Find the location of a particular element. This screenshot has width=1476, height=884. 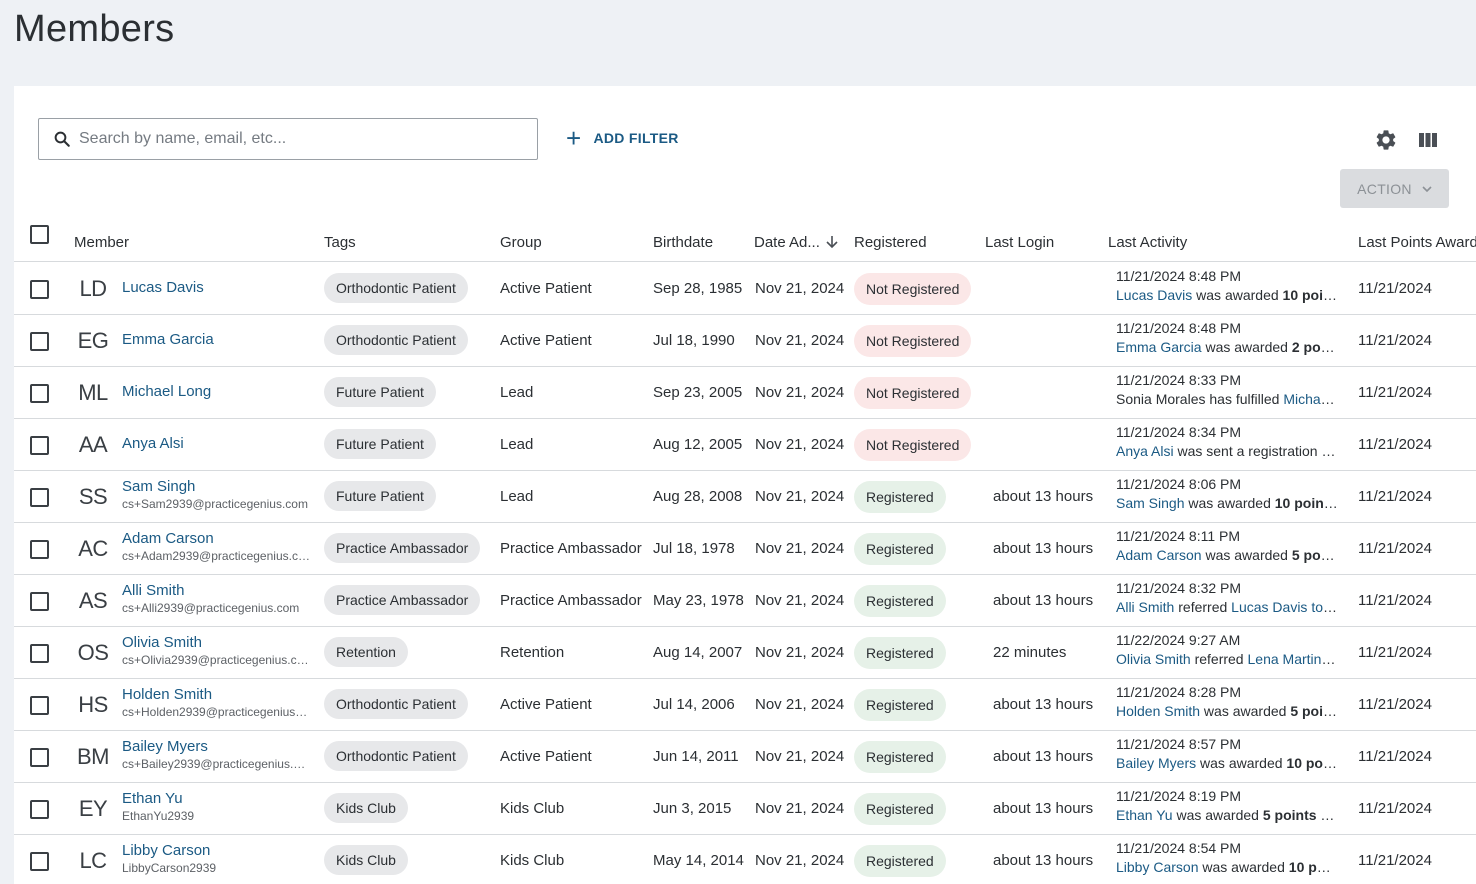

activity-points: 5 points is located at coordinates (1314, 555).